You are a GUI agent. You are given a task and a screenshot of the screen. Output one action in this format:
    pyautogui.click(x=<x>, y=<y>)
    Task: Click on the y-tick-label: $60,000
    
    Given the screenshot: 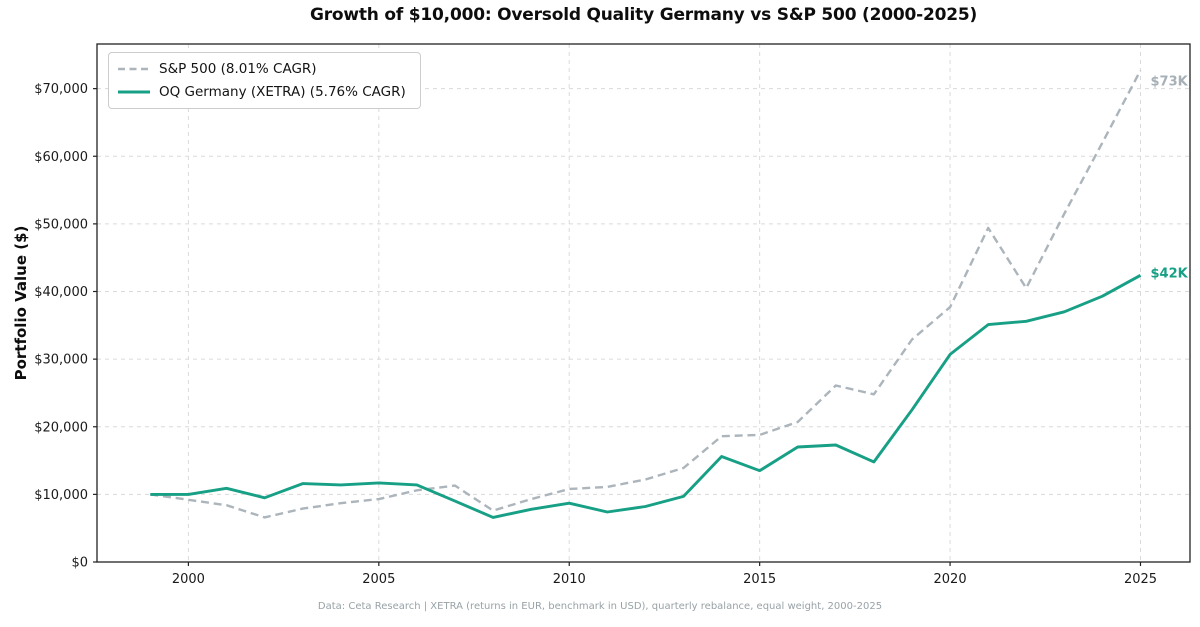 What is the action you would take?
    pyautogui.click(x=61, y=157)
    